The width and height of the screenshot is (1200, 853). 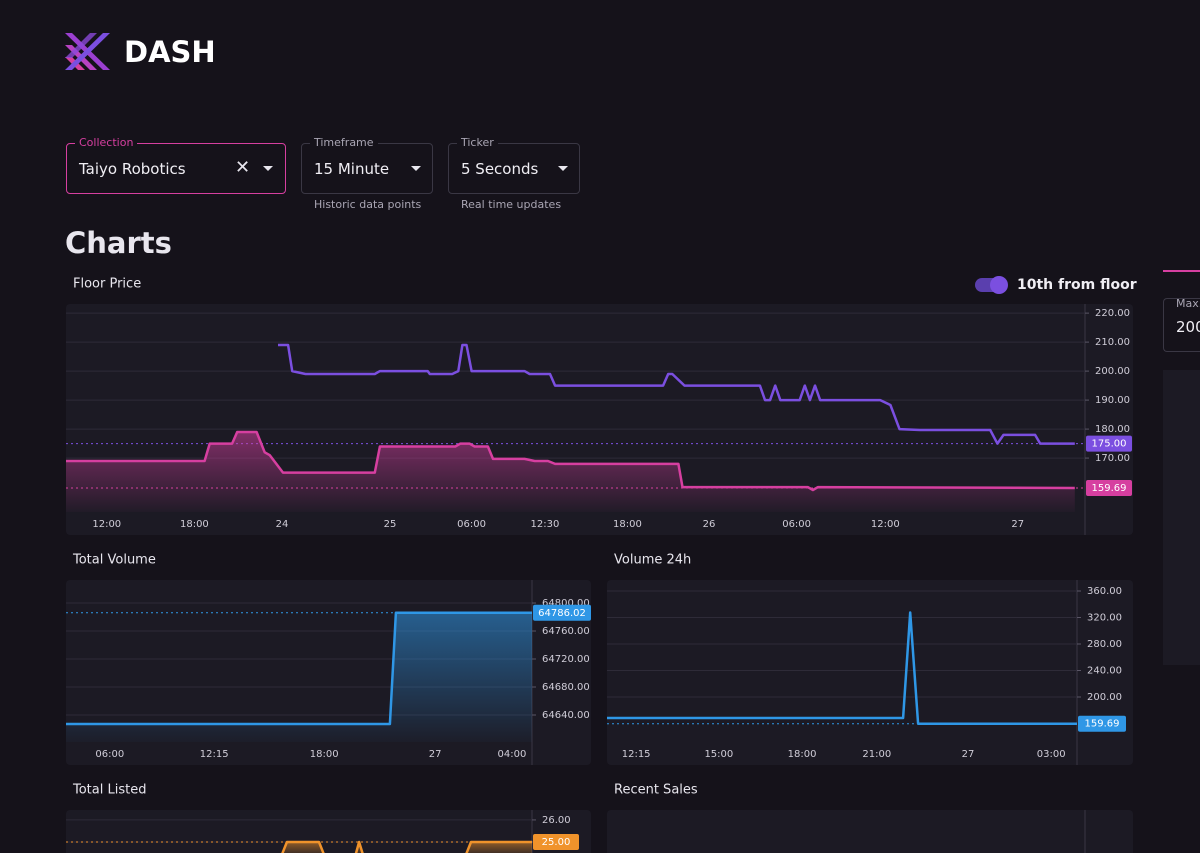 What do you see at coordinates (352, 169) in the screenshot?
I see `field-value: 15 Minute` at bounding box center [352, 169].